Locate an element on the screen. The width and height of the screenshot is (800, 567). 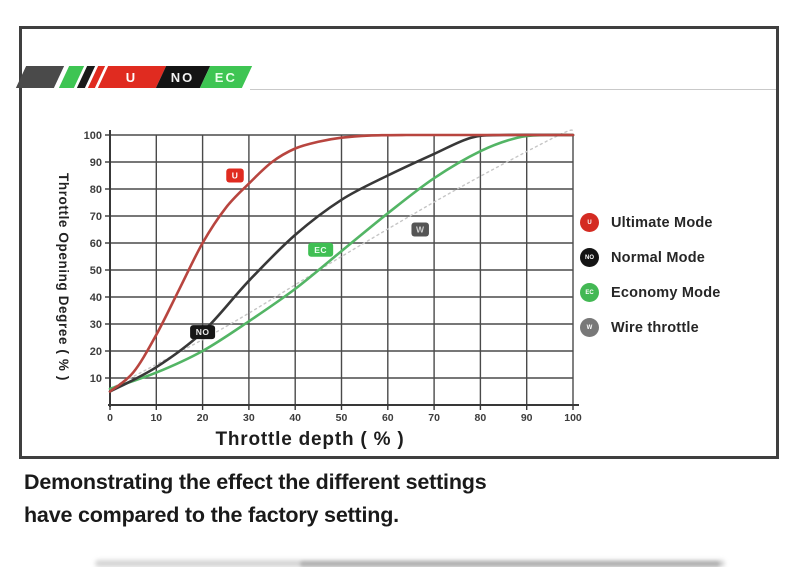
y-tick-label: 100 is located at coordinates (93, 136).